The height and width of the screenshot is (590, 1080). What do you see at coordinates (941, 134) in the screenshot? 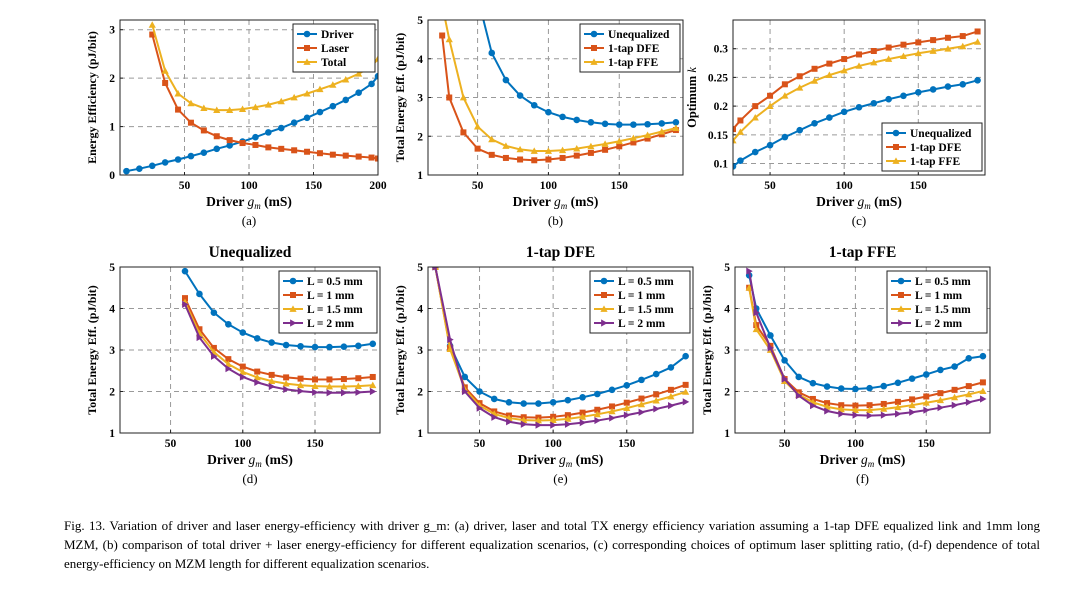
I see `legend-label: Unequalized` at bounding box center [941, 134].